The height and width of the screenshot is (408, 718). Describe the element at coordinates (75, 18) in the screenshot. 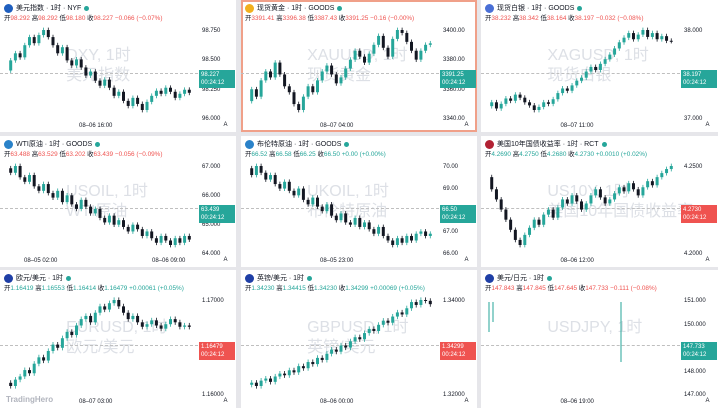

I see `ohlc-l: 98.180` at that location.